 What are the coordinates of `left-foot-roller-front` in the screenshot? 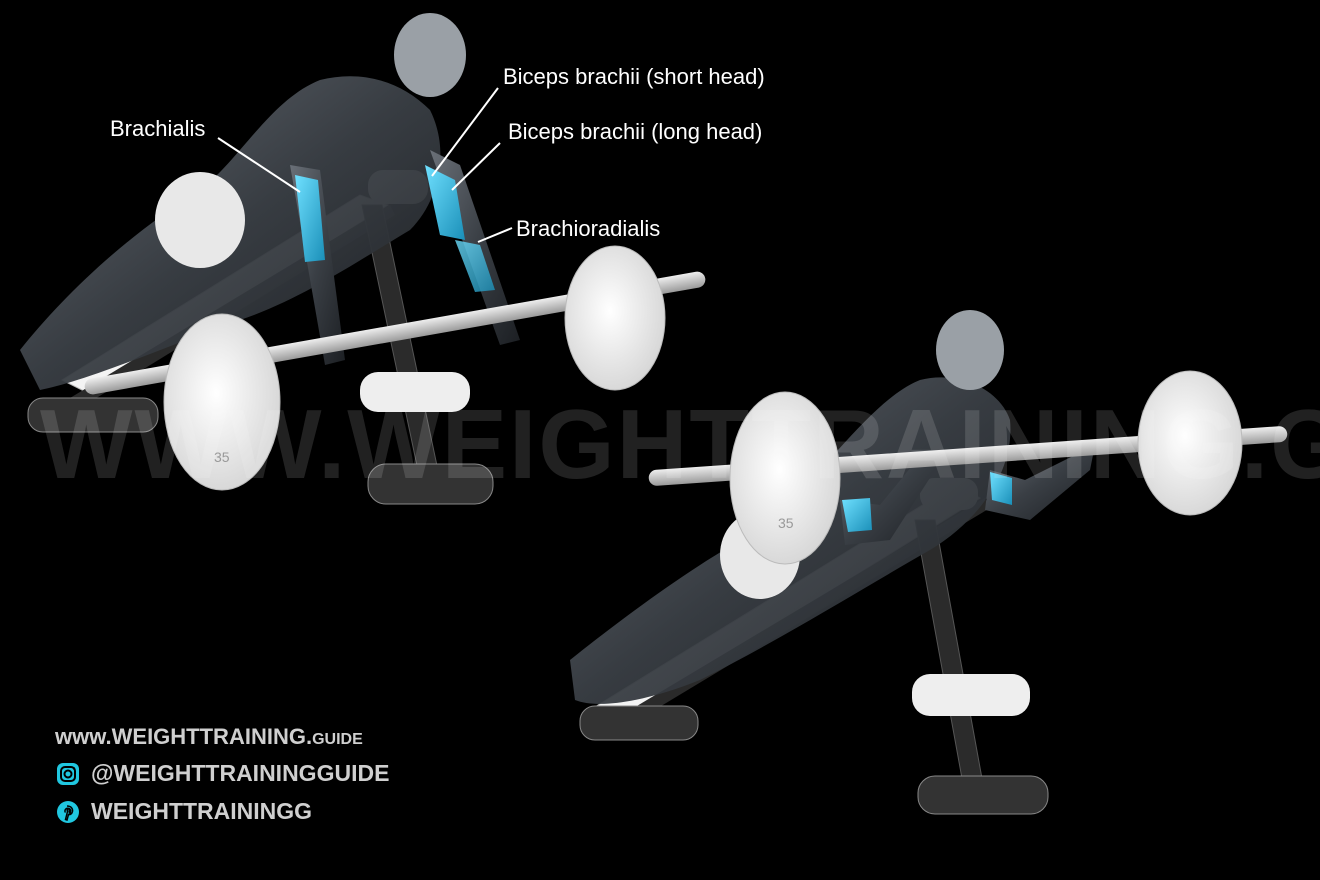 It's located at (93, 415).